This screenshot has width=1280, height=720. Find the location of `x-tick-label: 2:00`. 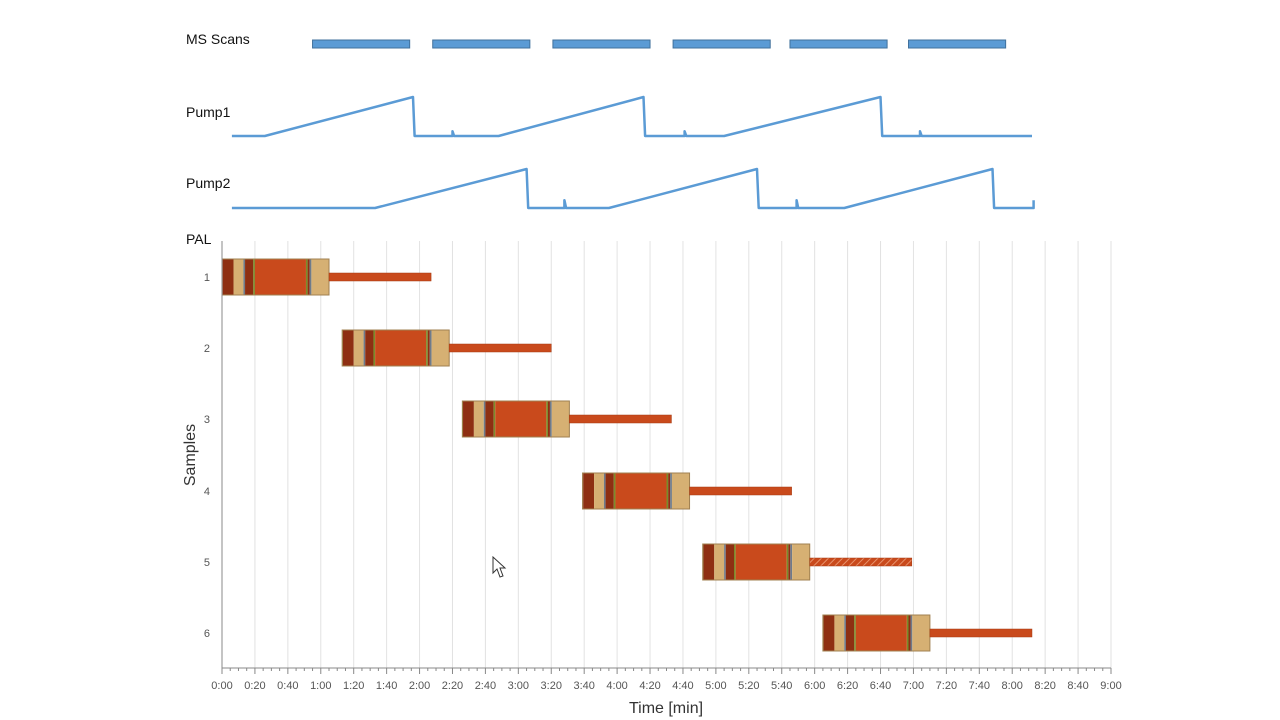

x-tick-label: 2:00 is located at coordinates (419, 686).